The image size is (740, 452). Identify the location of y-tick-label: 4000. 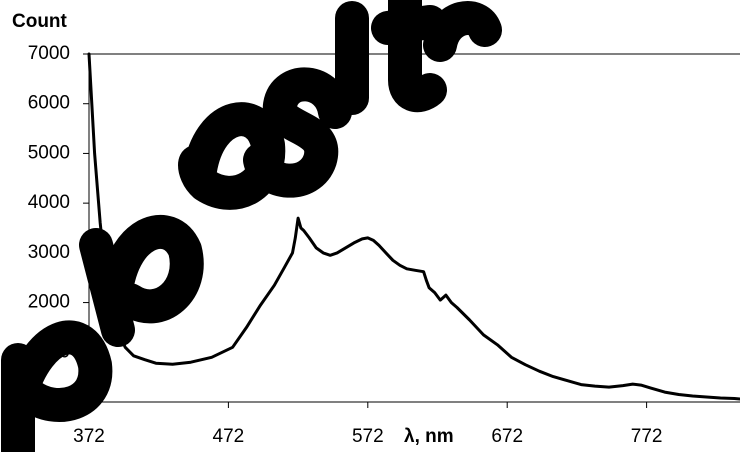
(49, 202).